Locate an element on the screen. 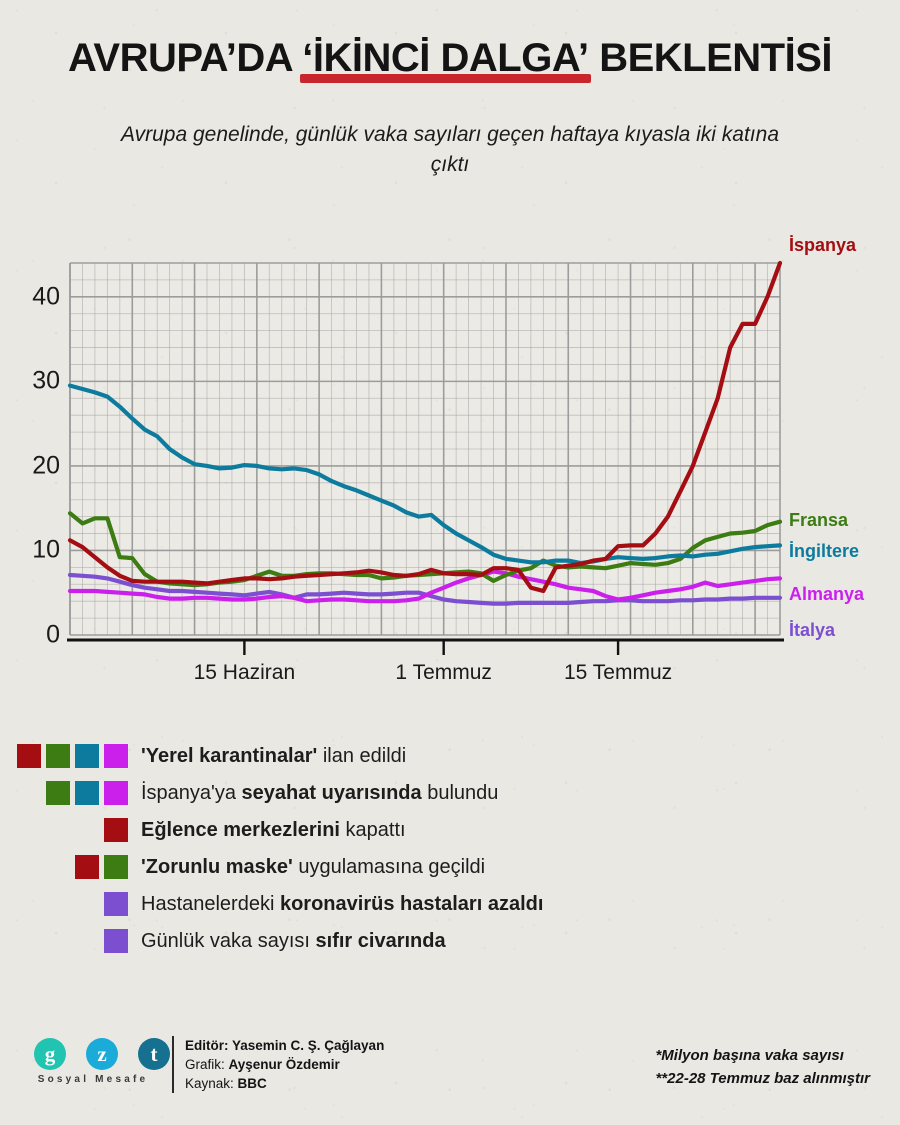 Image resolution: width=900 pixels, height=1125 pixels. series-label-i̇spanya: İspanya is located at coordinates (823, 245).